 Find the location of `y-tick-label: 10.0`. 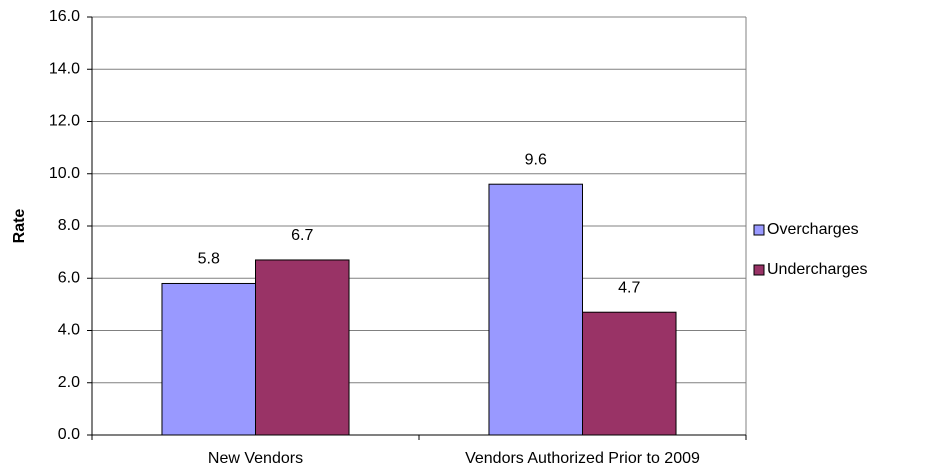

y-tick-label: 10.0 is located at coordinates (64, 173).